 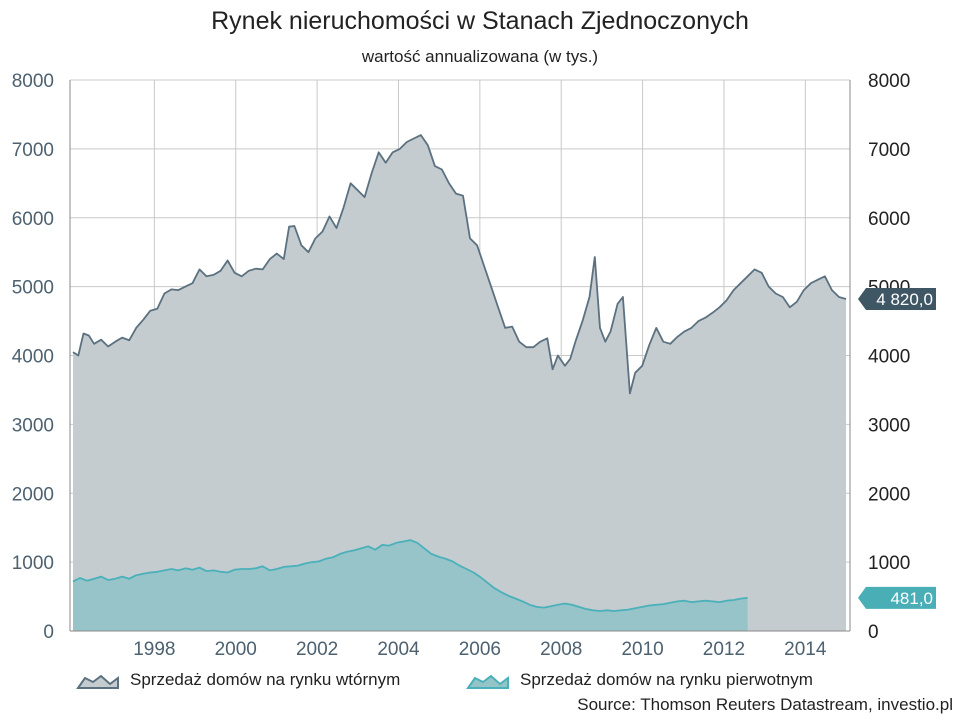 What do you see at coordinates (265, 679) in the screenshot?
I see `legend-label-existing: Sprzedaż domów na rynku wtórnym` at bounding box center [265, 679].